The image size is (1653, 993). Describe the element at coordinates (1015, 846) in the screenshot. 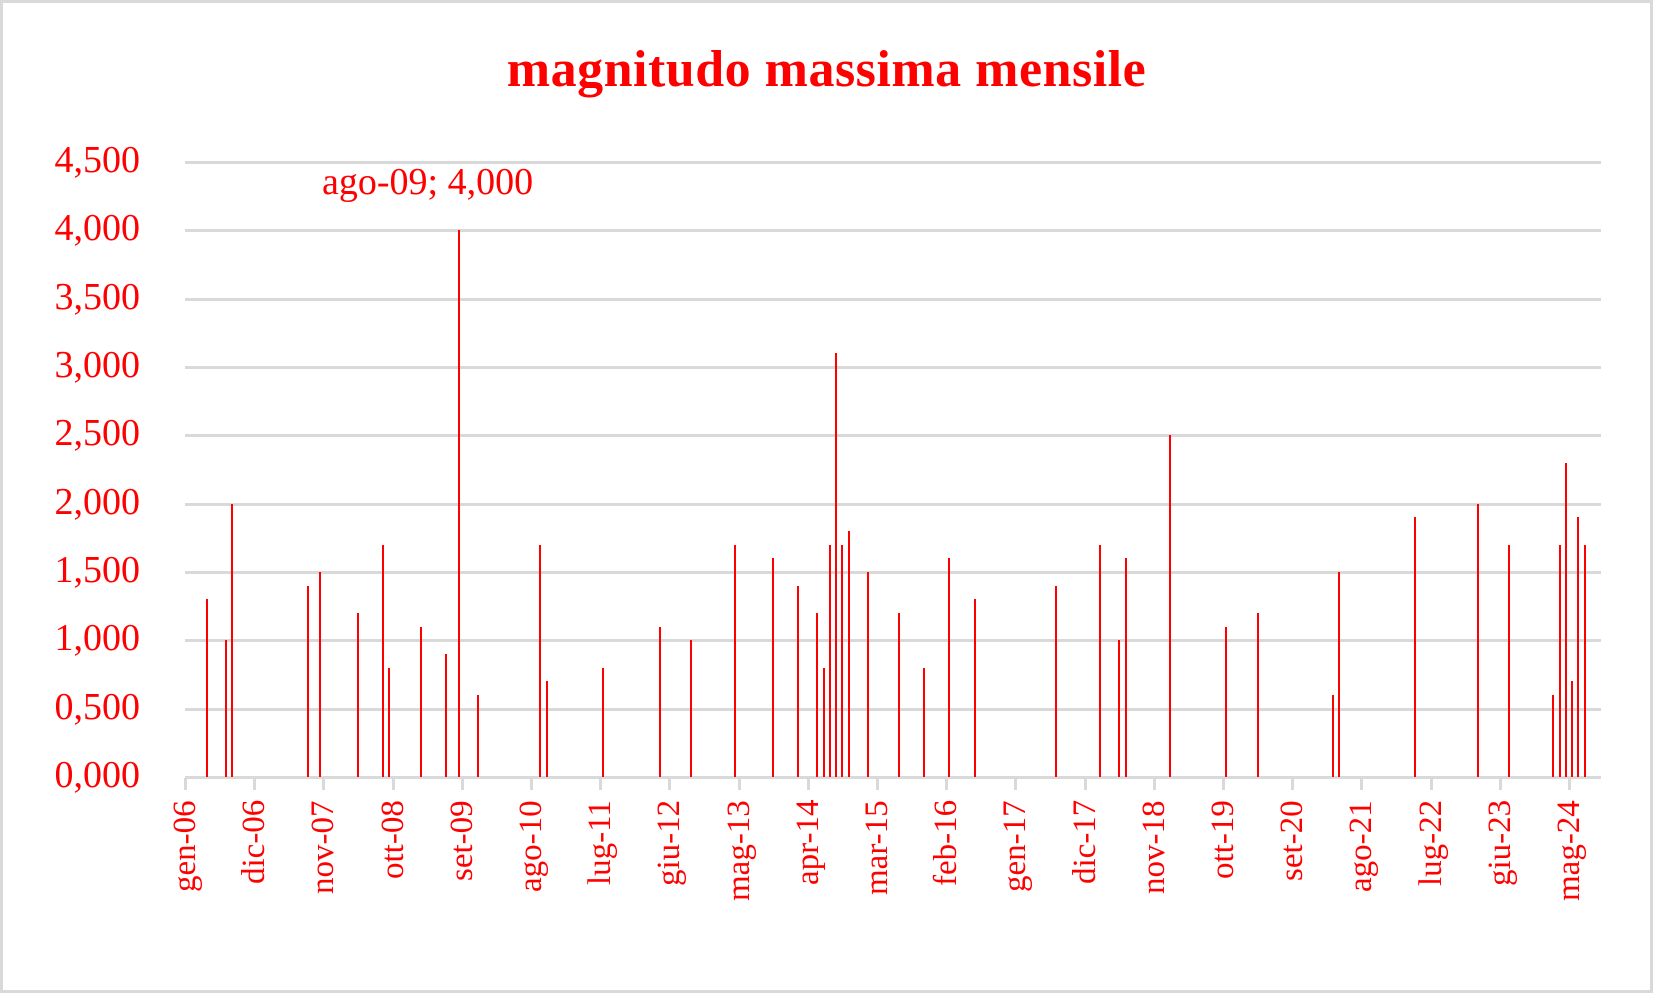

I see `x-tick-label: gen-17` at that location.